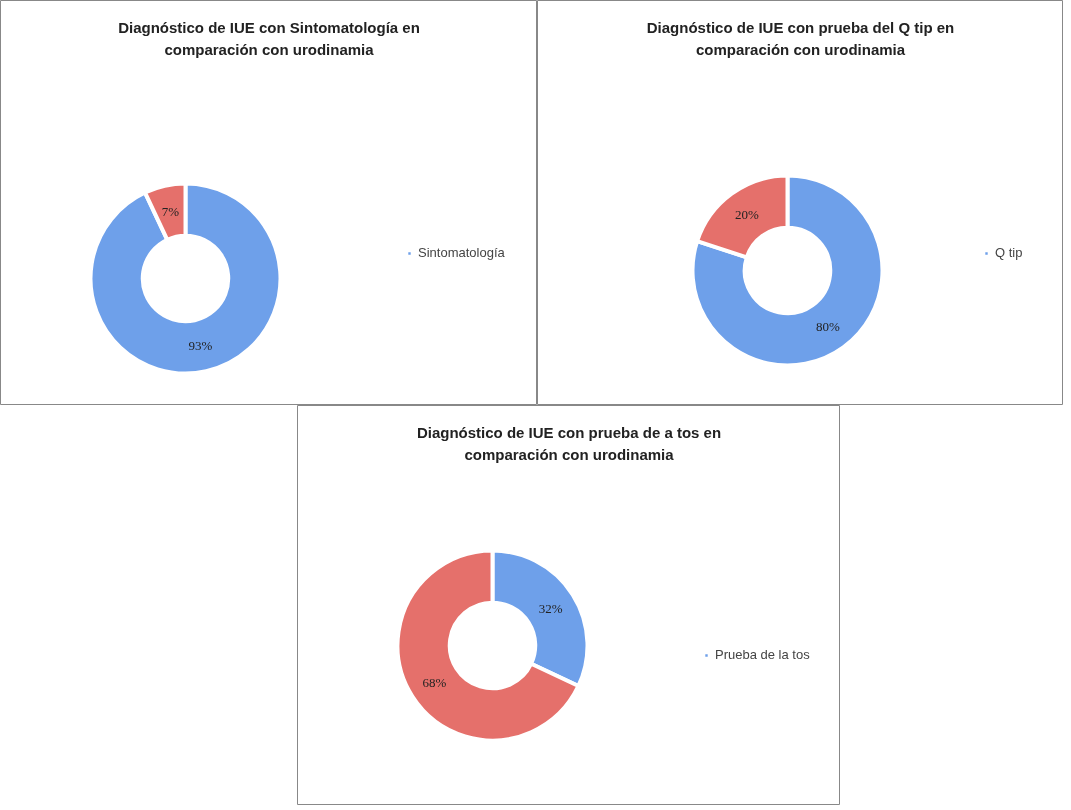 This screenshot has width=1071, height=810. Describe the element at coordinates (434, 682) in the screenshot. I see `data-label: 68%` at that location.